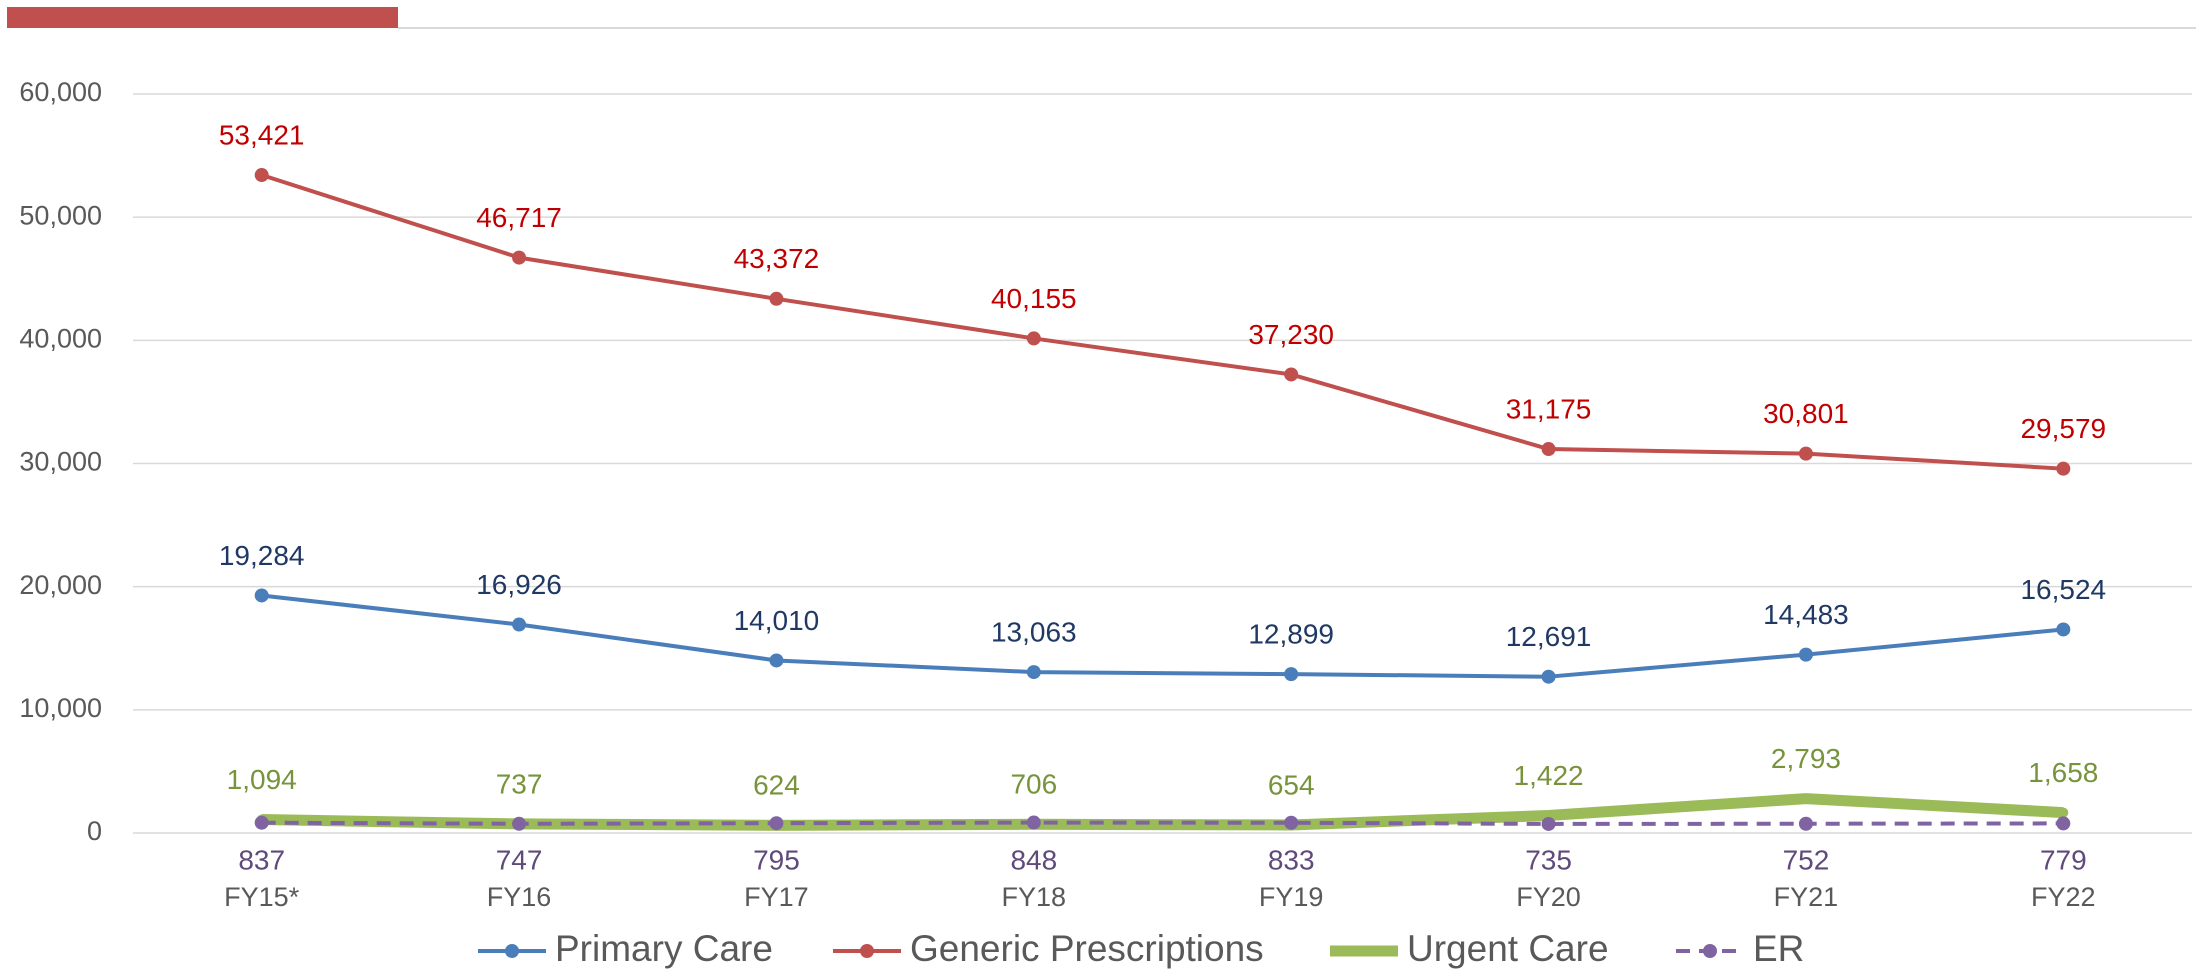 This screenshot has width=2203, height=973. Describe the element at coordinates (2063, 772) in the screenshot. I see `data-label: 1,658` at that location.